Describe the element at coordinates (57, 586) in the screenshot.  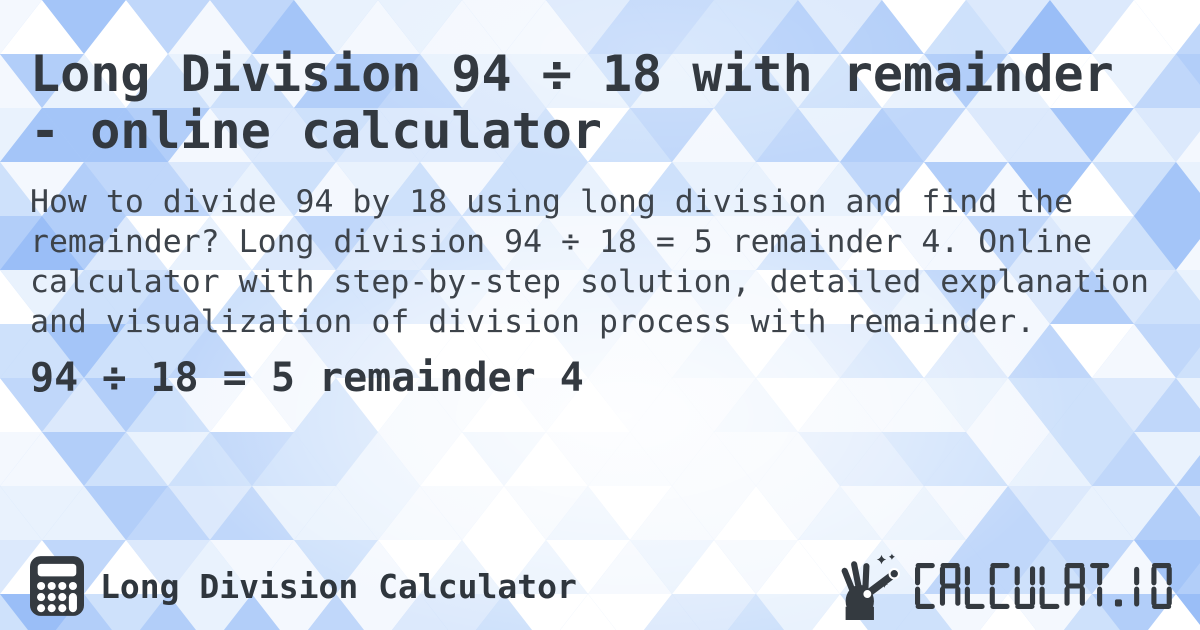
I see `calculator-icon` at that location.